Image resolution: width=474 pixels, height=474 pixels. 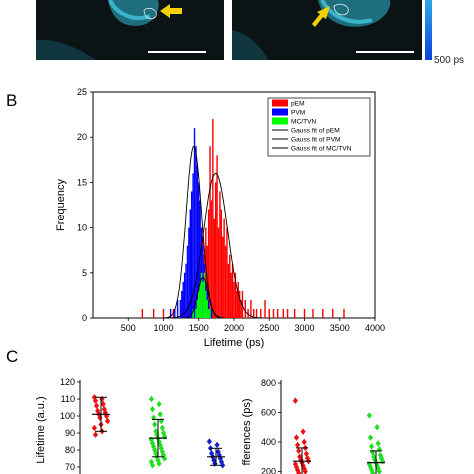 What do you see at coordinates (68, 399) in the screenshot?
I see `c-left-y-tick-label-4: 110` at bounding box center [68, 399].